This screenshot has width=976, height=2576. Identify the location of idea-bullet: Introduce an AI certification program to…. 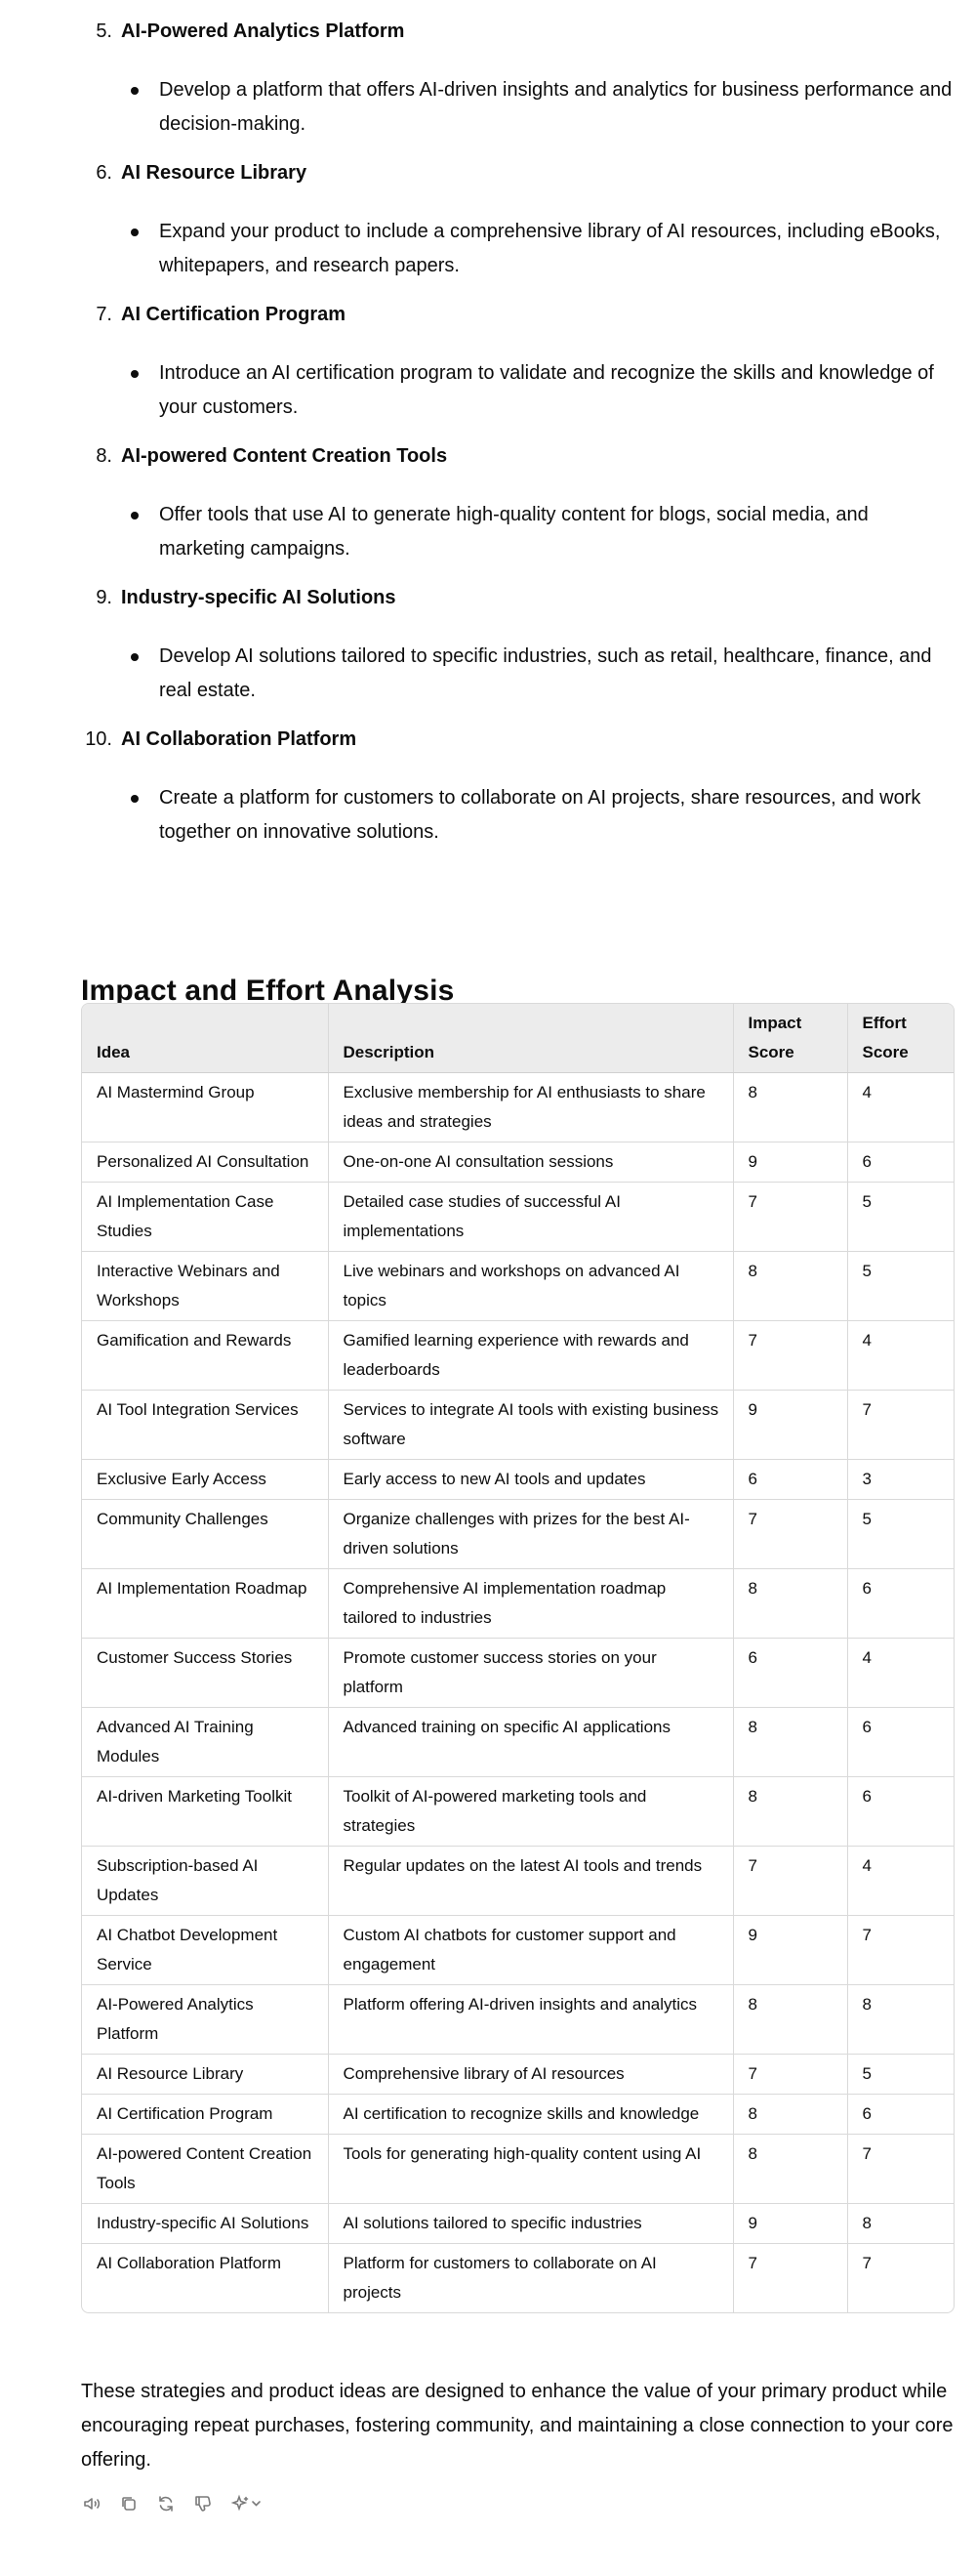
(545, 390).